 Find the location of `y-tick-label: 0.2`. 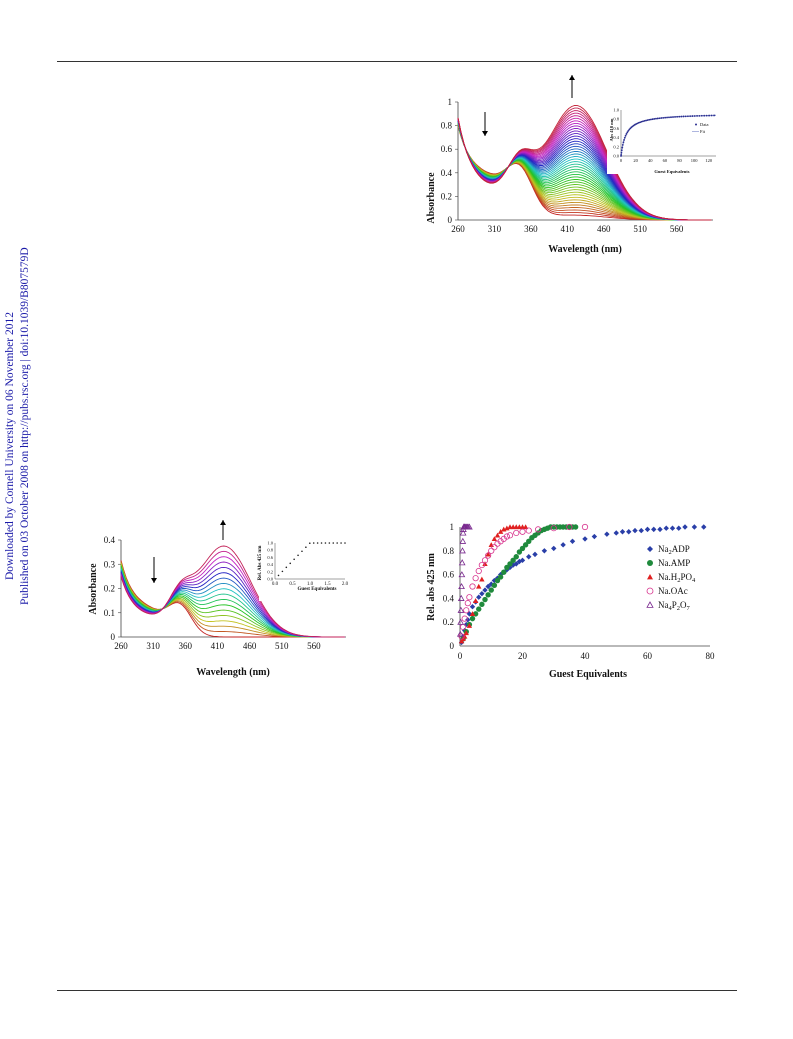

y-tick-label: 0.2 is located at coordinates (109, 589).